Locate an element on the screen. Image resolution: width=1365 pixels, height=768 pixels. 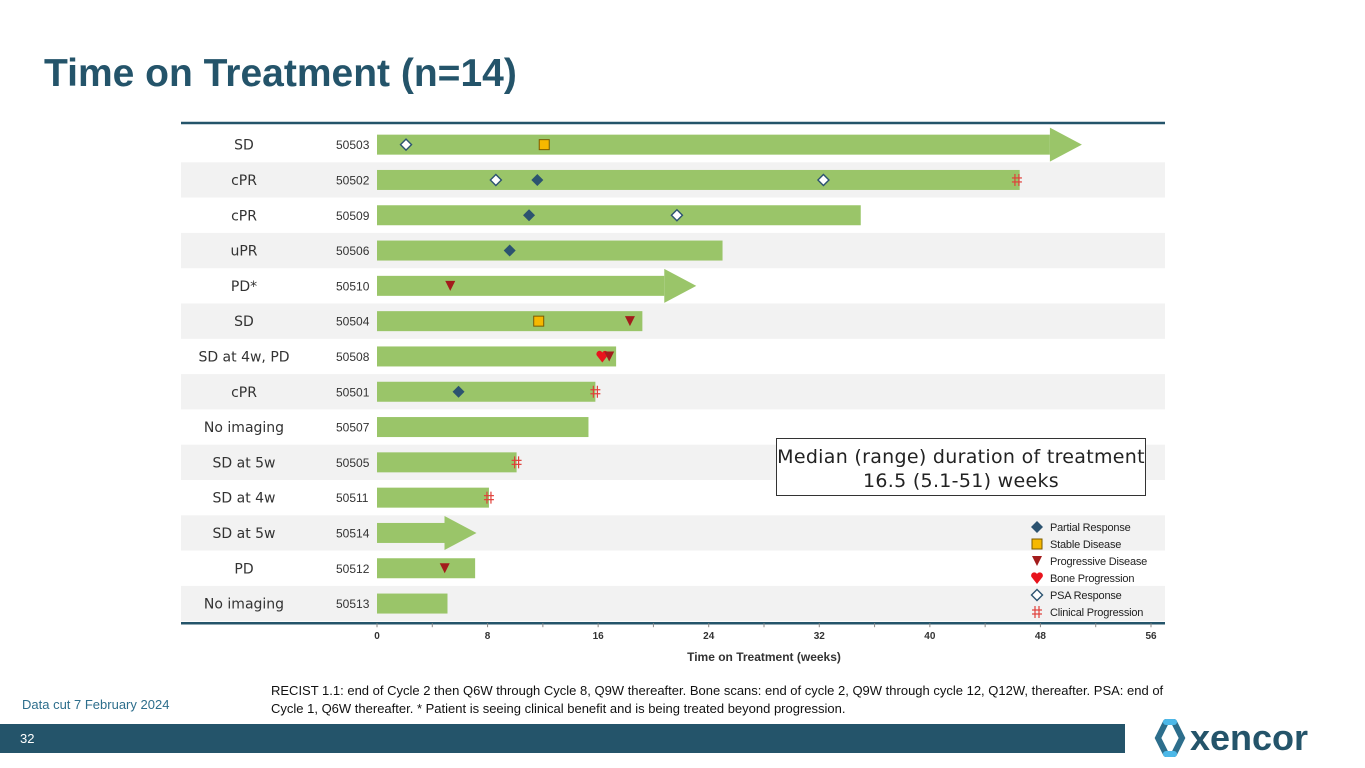
median-line-1: Median (range) duration of treatment is located at coordinates (961, 457).